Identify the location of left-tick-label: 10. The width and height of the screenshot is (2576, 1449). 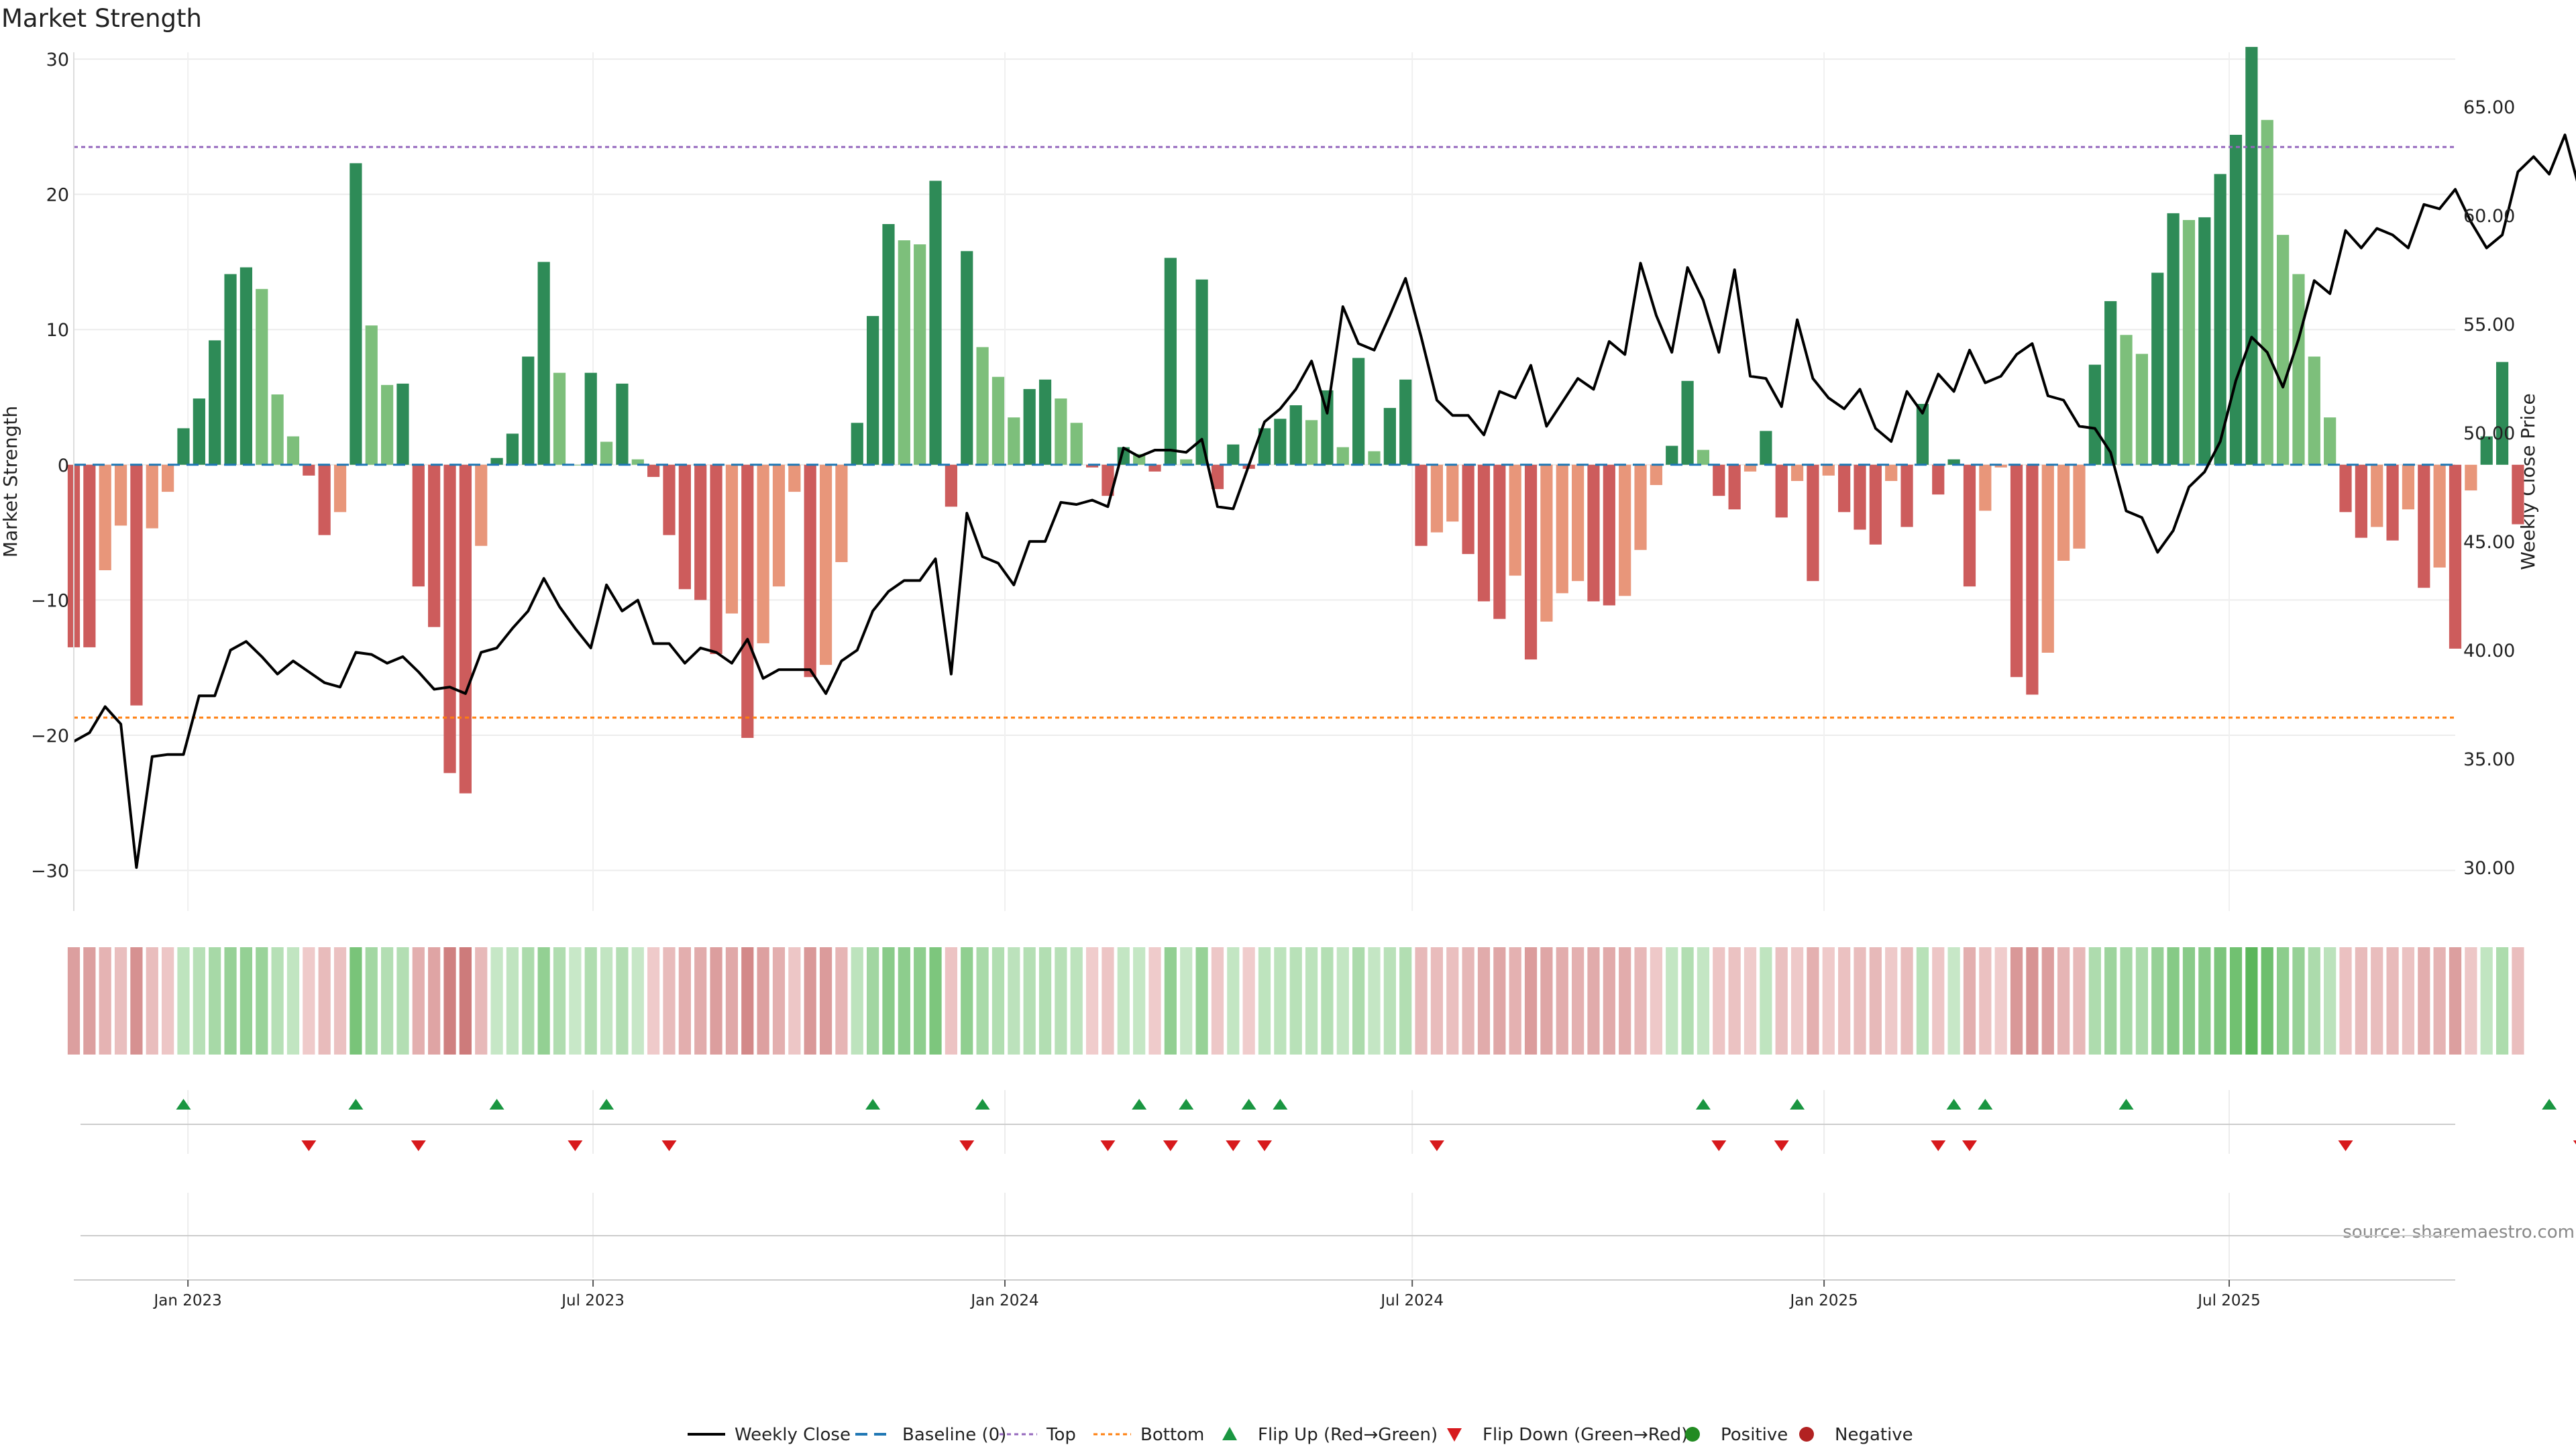
(57, 330).